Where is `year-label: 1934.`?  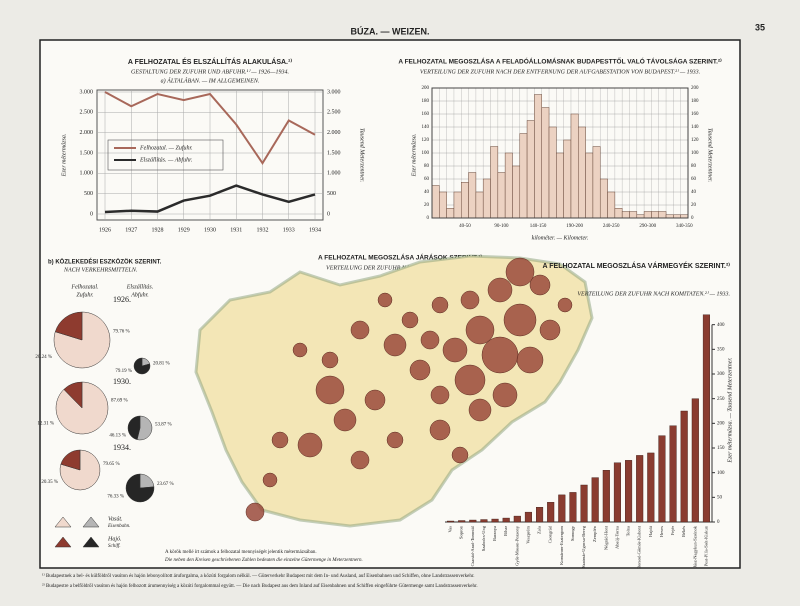 year-label: 1934. is located at coordinates (122, 447).